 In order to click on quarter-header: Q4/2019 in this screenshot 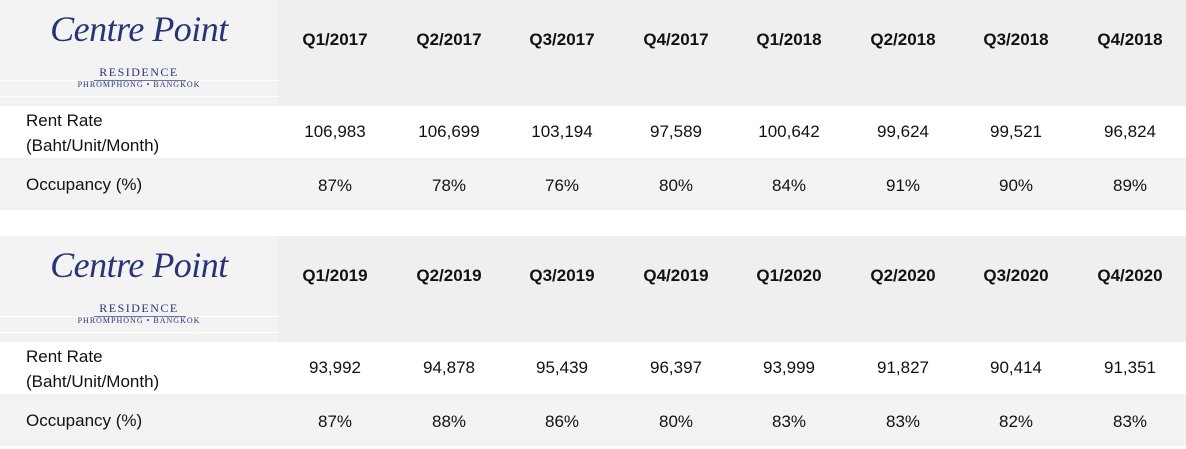, I will do `click(676, 275)`.